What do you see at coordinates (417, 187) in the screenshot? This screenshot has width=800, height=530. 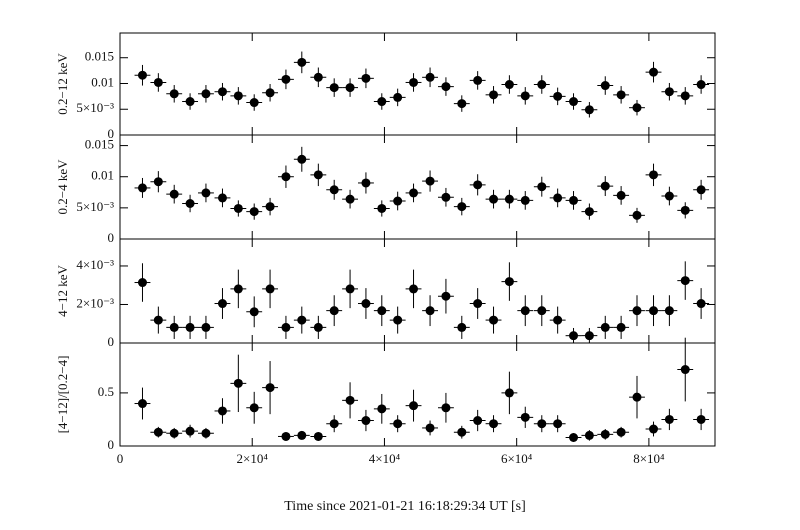 I see `panel-frame` at bounding box center [417, 187].